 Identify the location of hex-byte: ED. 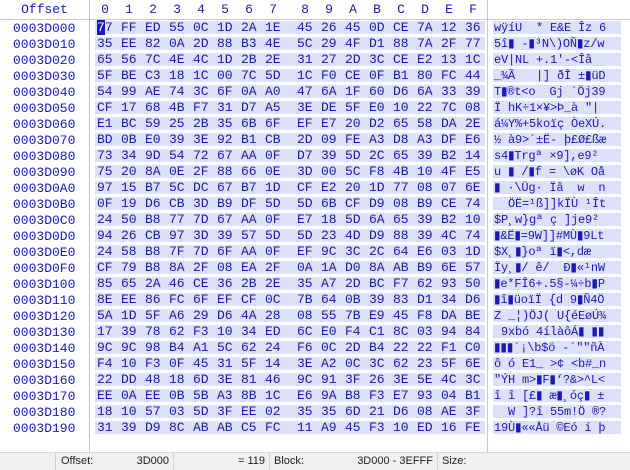
(153, 27).